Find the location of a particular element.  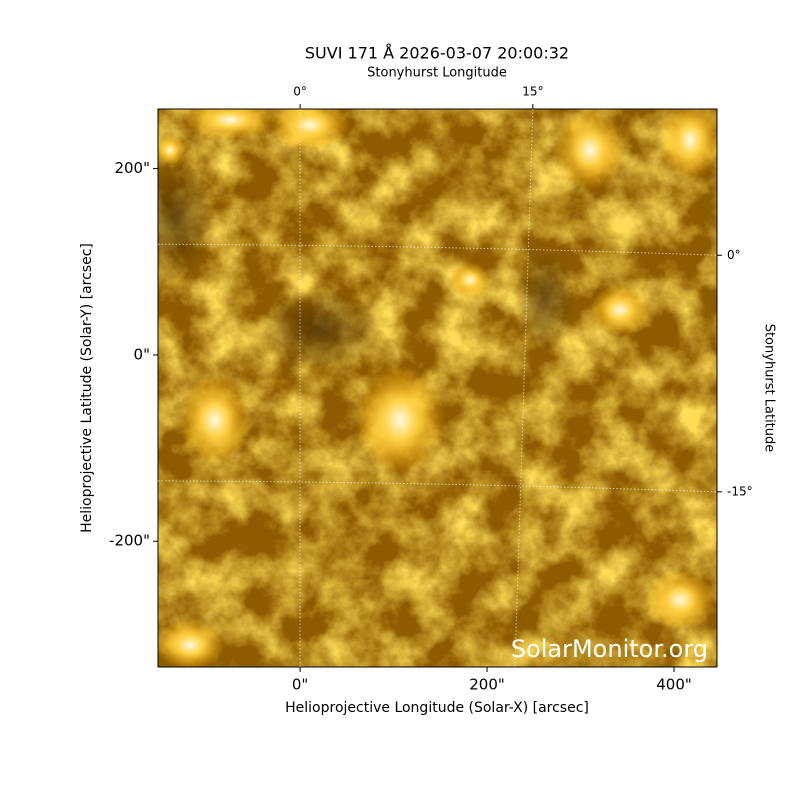

chart-title: SUVI 171 Å 2026-03-07 20:00:32 is located at coordinates (437, 53).